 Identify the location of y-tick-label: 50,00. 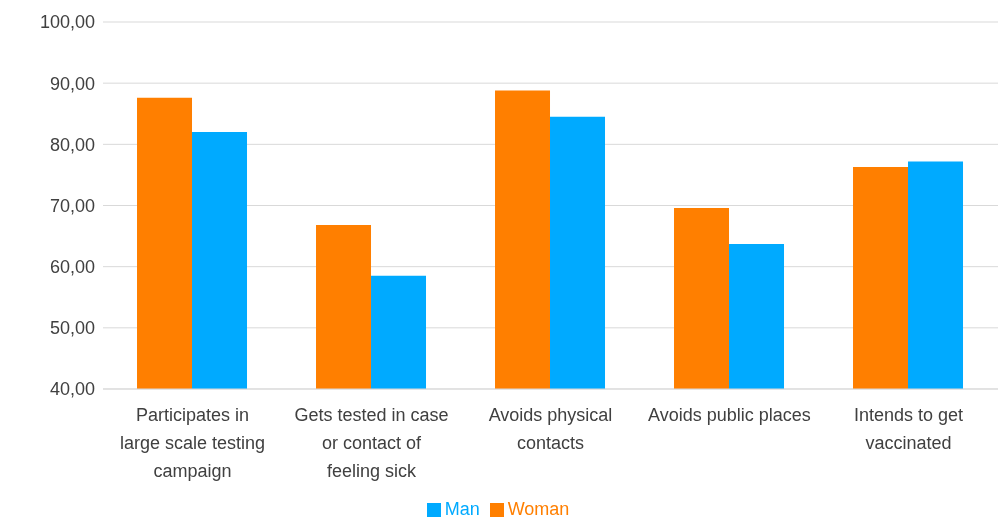
(72, 328).